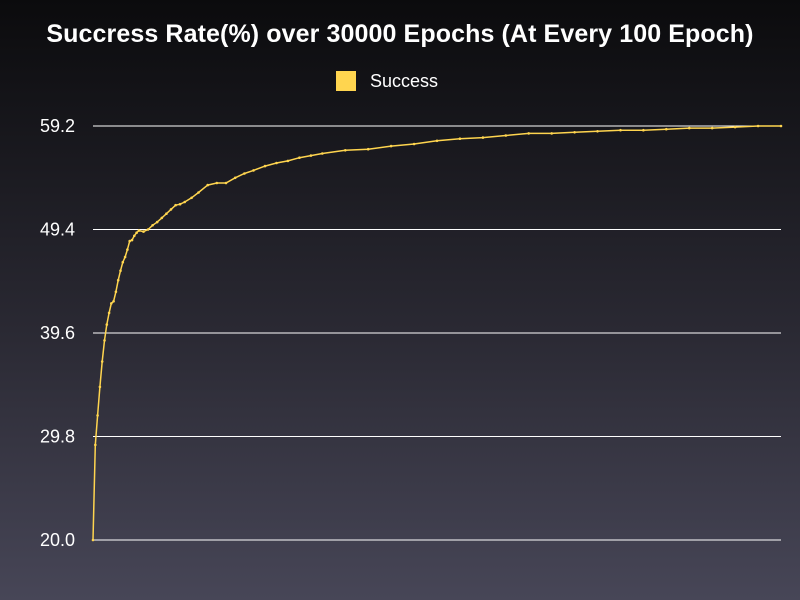  I want to click on legend-label-success: Success, so click(404, 80).